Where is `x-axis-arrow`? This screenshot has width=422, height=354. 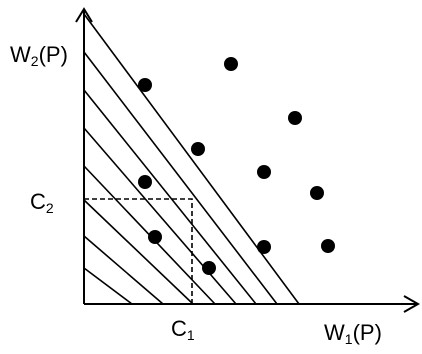 x-axis-arrow is located at coordinates (412, 304).